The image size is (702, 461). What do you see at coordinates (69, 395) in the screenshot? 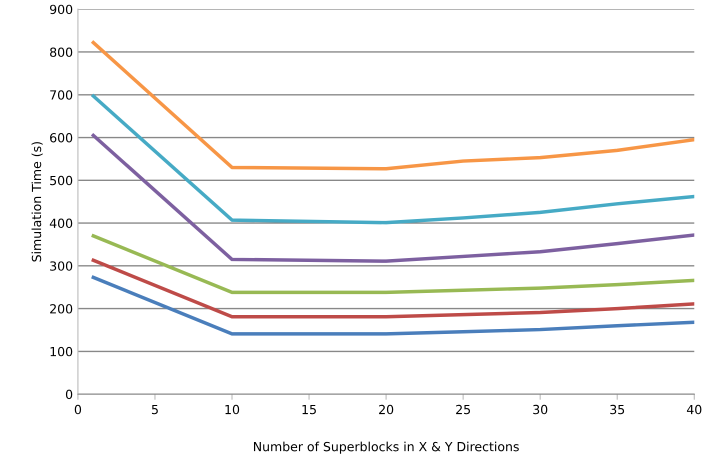
I see `y-tick-label: 0` at bounding box center [69, 395].